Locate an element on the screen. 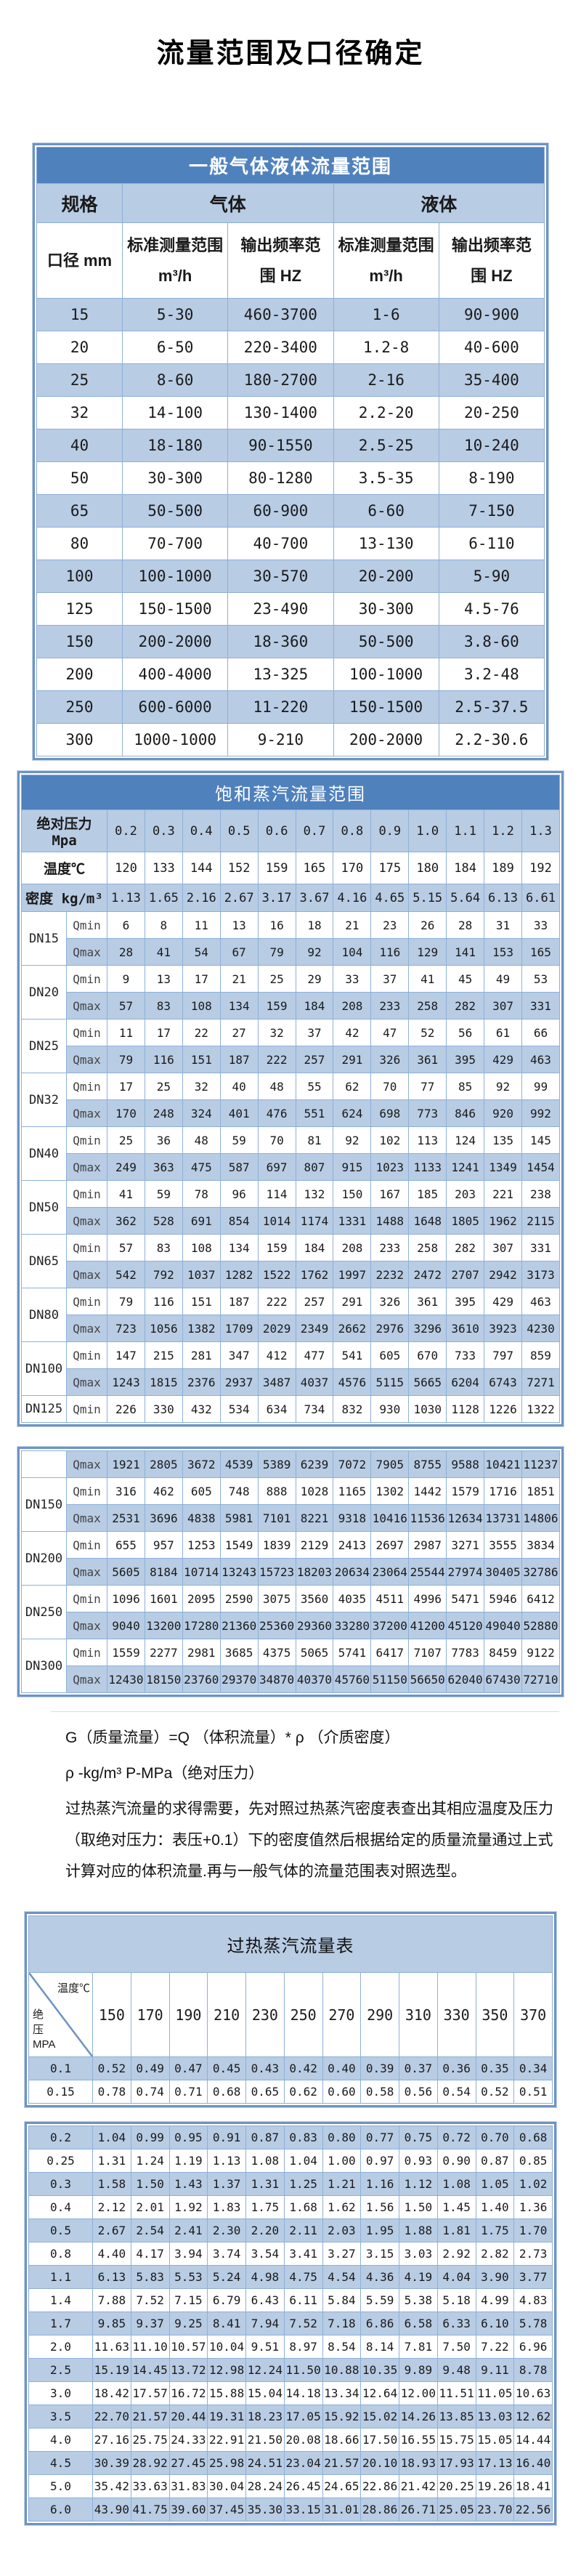 The height and width of the screenshot is (2576, 581). density-value: 23.04 is located at coordinates (303, 2464).